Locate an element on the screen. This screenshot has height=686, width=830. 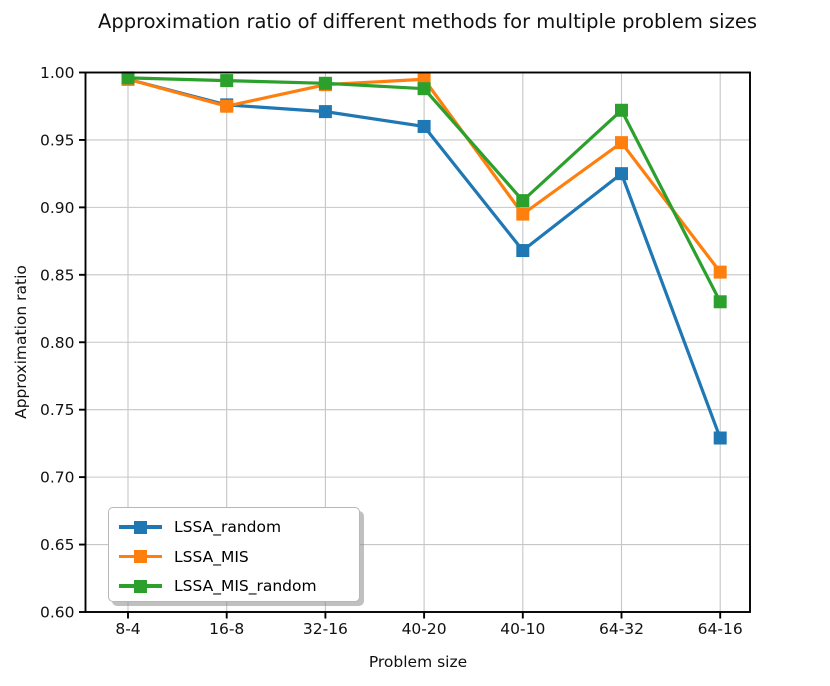
x-tick-label: 64-32 is located at coordinates (621, 629).